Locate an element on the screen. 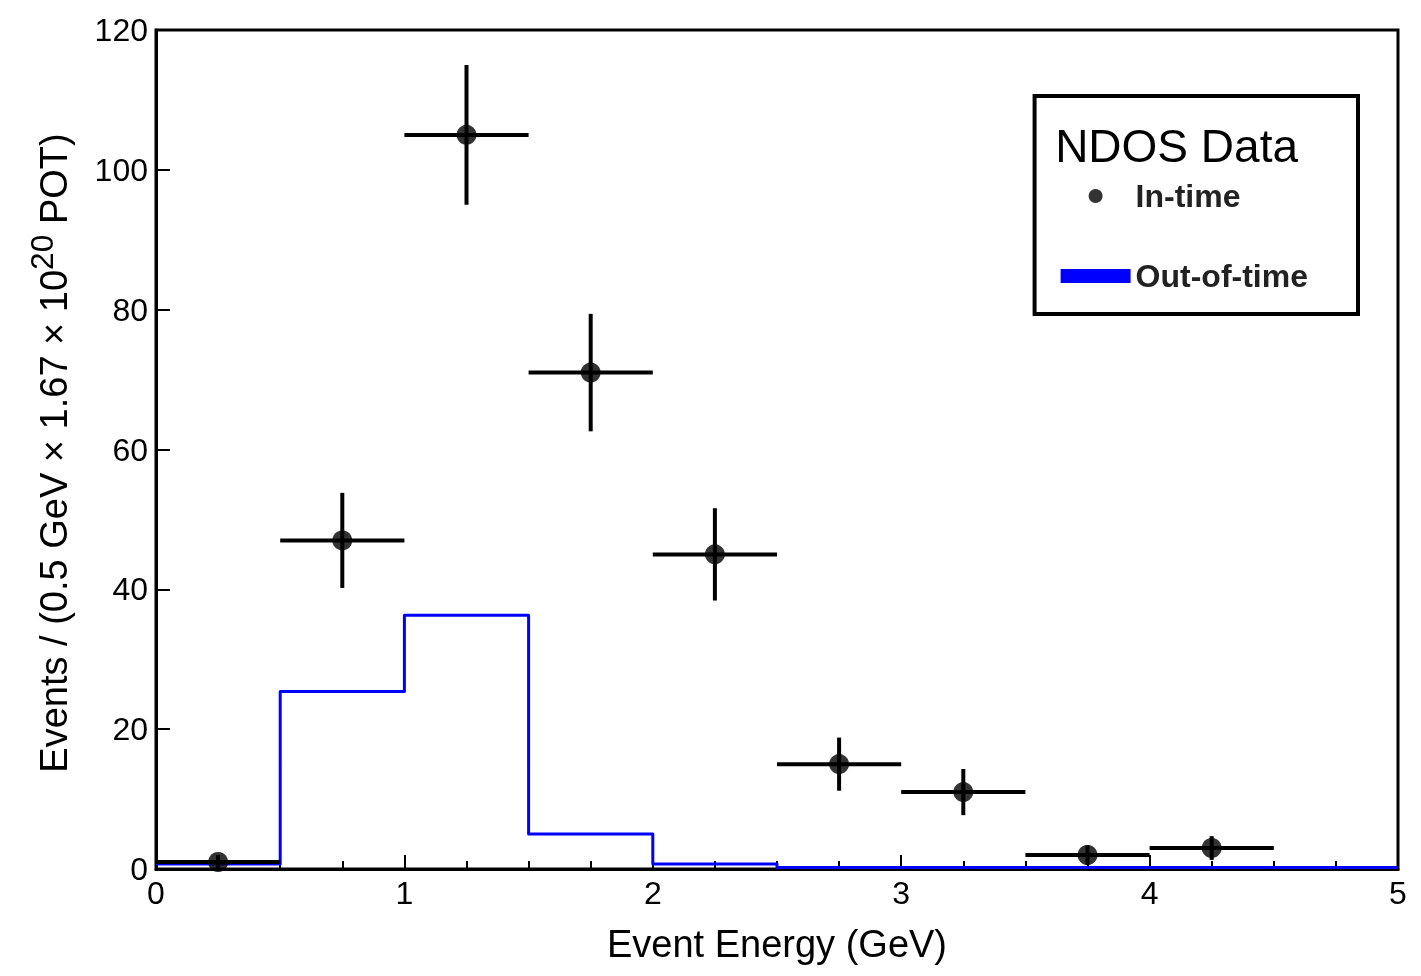 The image size is (1421, 976). y-tick-label: 40 is located at coordinates (130, 589).